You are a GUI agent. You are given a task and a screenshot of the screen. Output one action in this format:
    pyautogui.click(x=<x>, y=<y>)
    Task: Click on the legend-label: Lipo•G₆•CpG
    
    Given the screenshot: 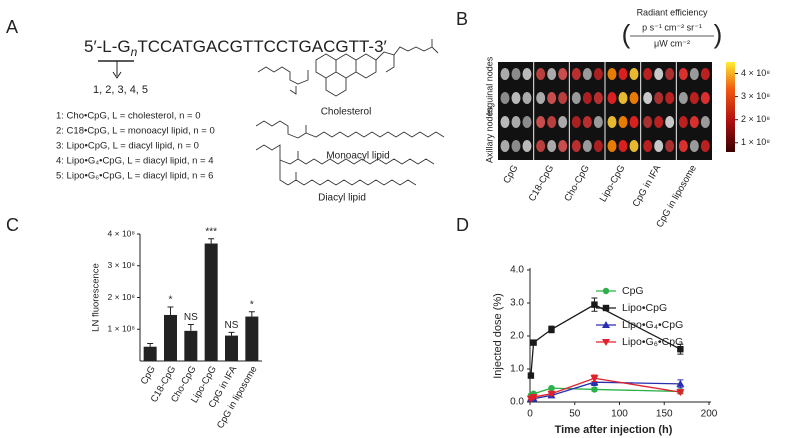 What is the action you would take?
    pyautogui.click(x=652, y=342)
    